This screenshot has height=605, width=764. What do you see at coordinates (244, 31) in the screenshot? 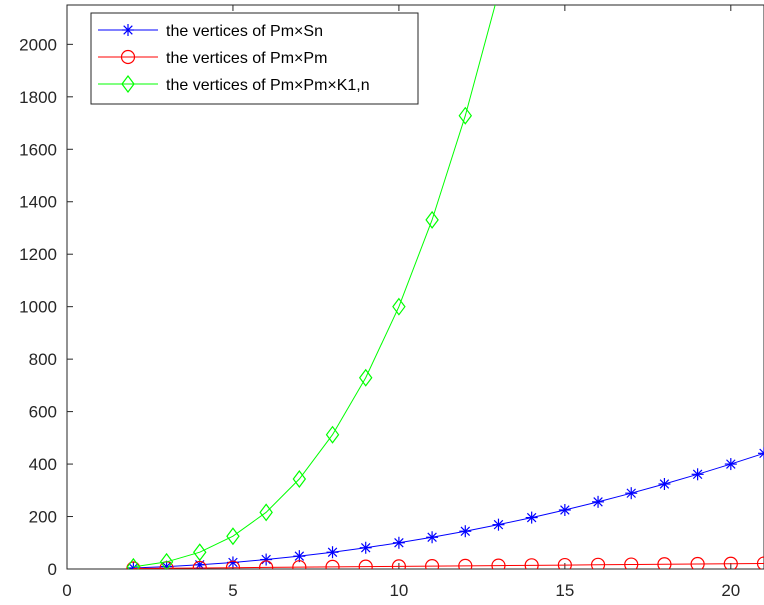
I see `legend-label: the vertices of Pm×Sn` at bounding box center [244, 31].